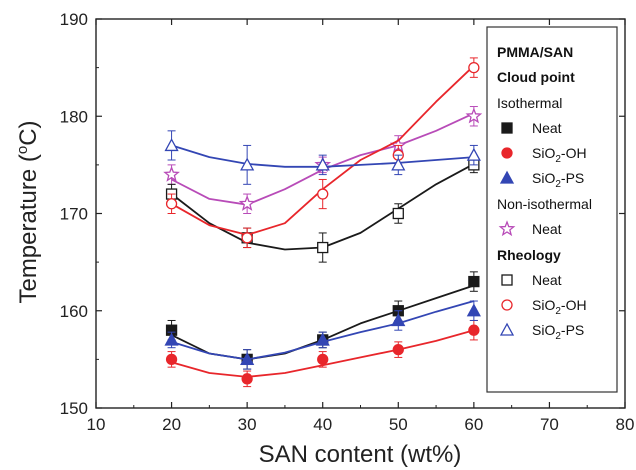 Image resolution: width=636 pixels, height=470 pixels. I want to click on x-tick-label: 70, so click(549, 424).